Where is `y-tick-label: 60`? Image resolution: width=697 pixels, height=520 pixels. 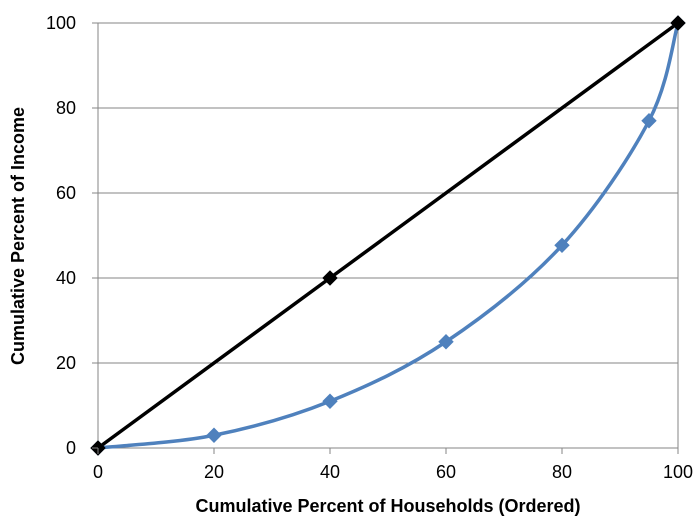
y-tick-label: 60 is located at coordinates (66, 193).